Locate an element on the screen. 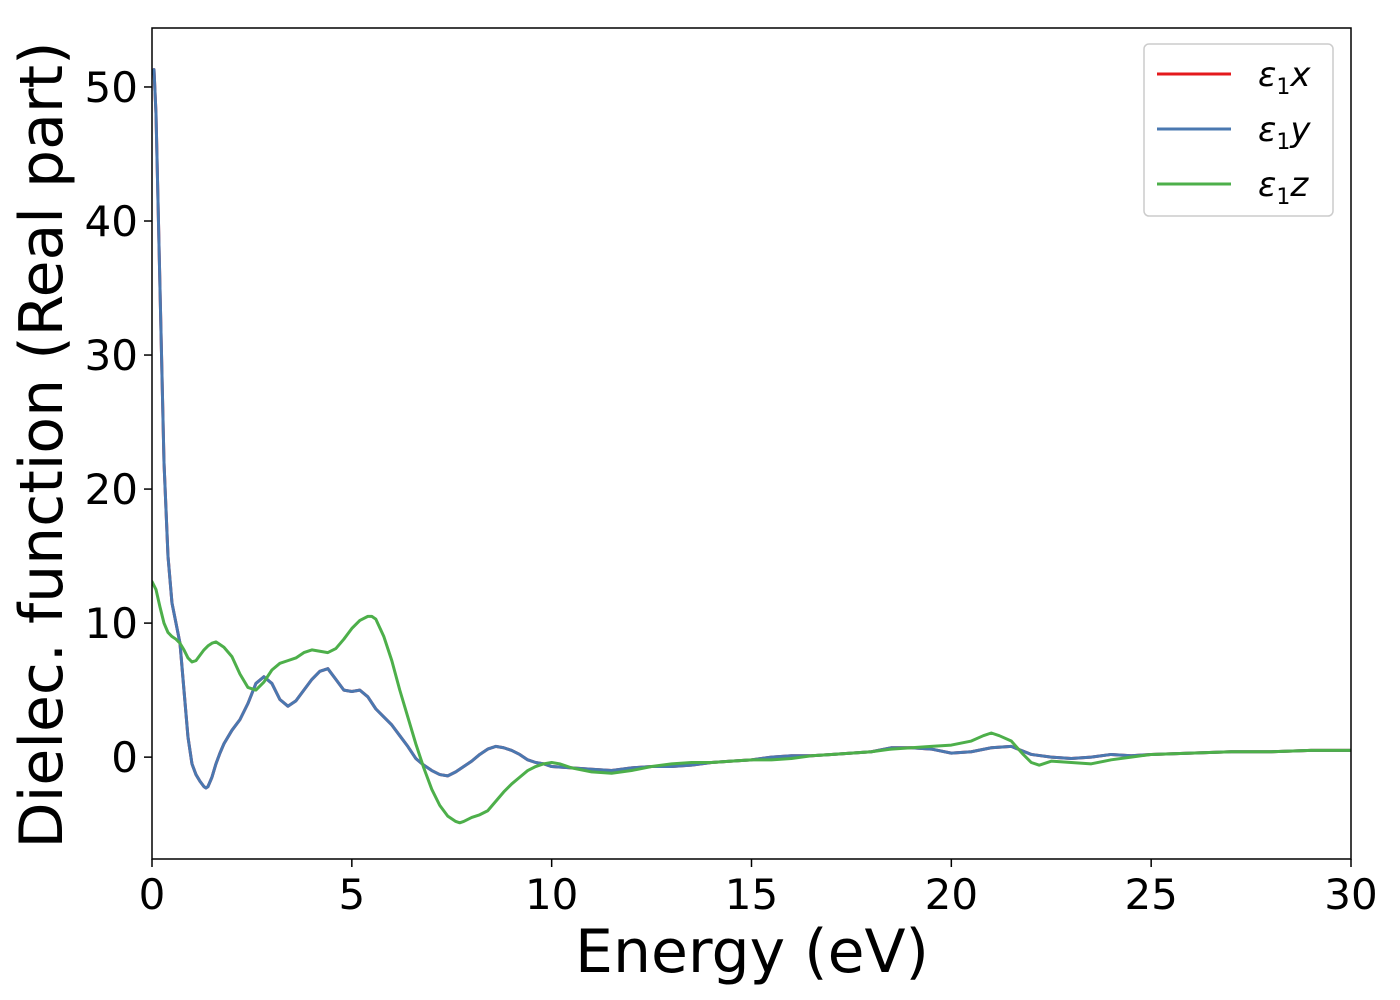 This screenshot has height=1000, width=1400. y-tick-label: 0 is located at coordinates (124, 757).